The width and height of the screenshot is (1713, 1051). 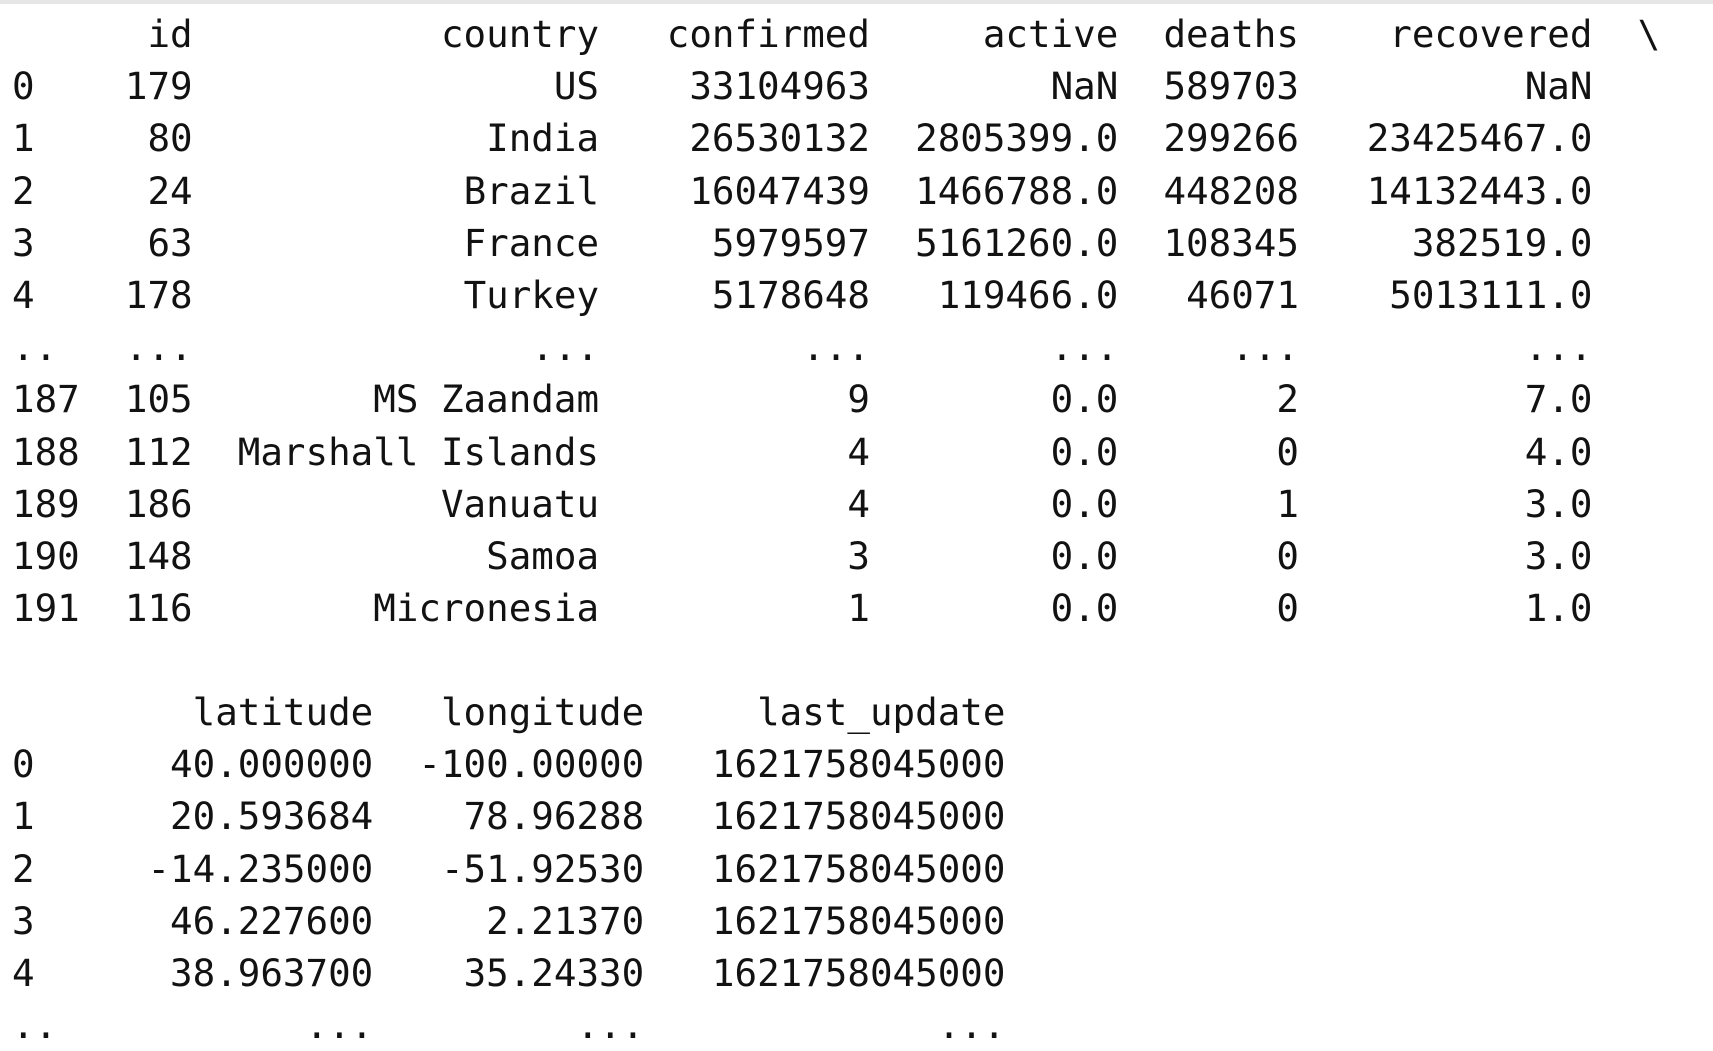 What do you see at coordinates (170, 190) in the screenshot?
I see `table-cell: 24` at bounding box center [170, 190].